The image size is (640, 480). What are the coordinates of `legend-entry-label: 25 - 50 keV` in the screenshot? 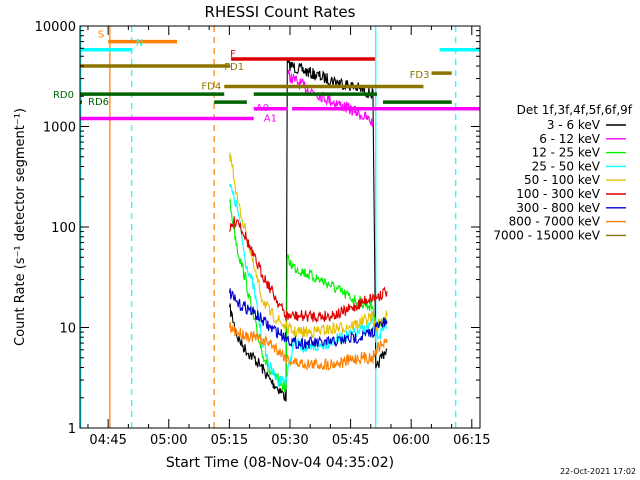 It's located at (566, 166).